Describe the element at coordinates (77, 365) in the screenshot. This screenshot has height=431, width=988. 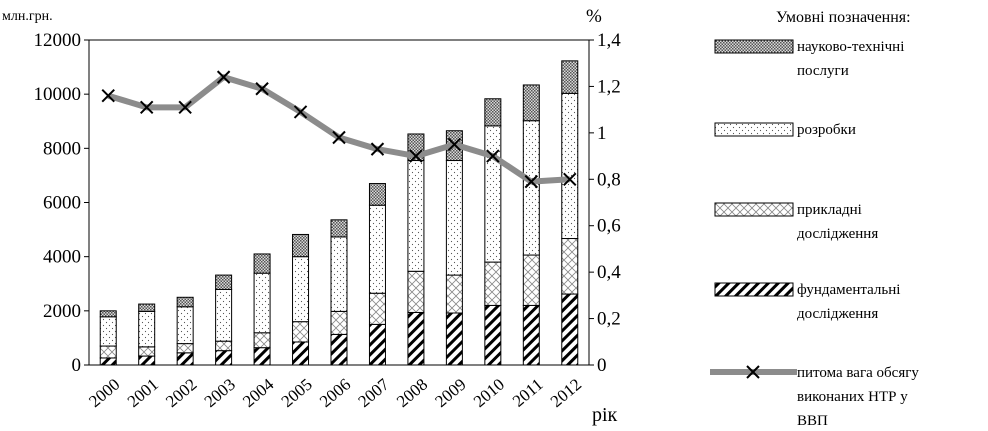
I see `y-tick-label: 0` at that location.